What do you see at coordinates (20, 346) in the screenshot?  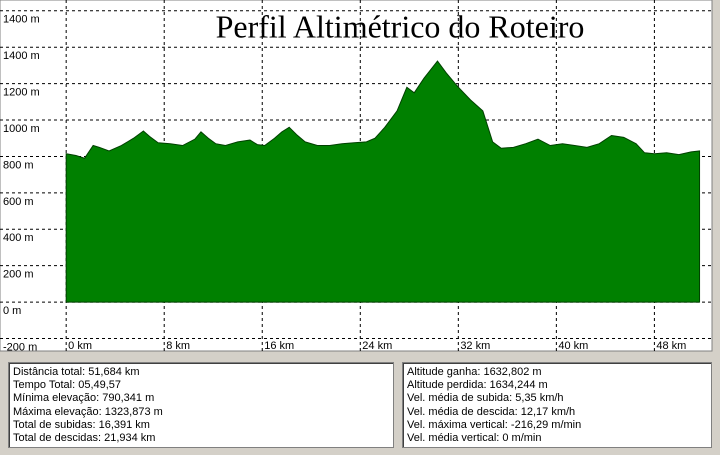 I see `y-tick-label: -200 m` at bounding box center [20, 346].